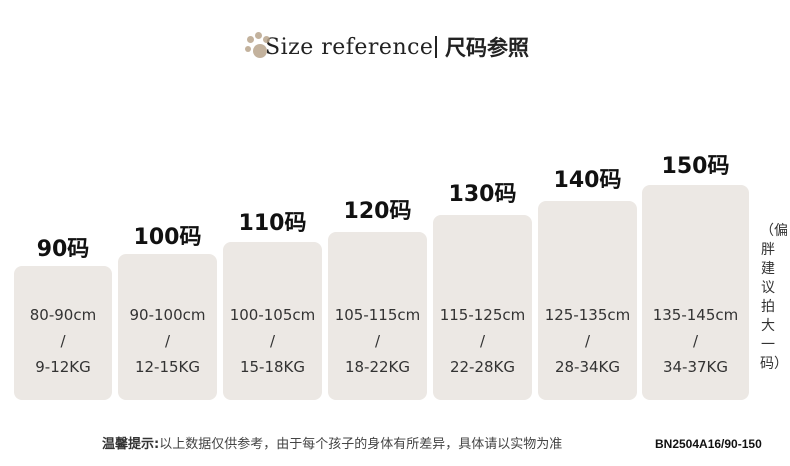 The image size is (790, 466). What do you see at coordinates (349, 47) in the screenshot?
I see `title-english: Size reference` at bounding box center [349, 47].